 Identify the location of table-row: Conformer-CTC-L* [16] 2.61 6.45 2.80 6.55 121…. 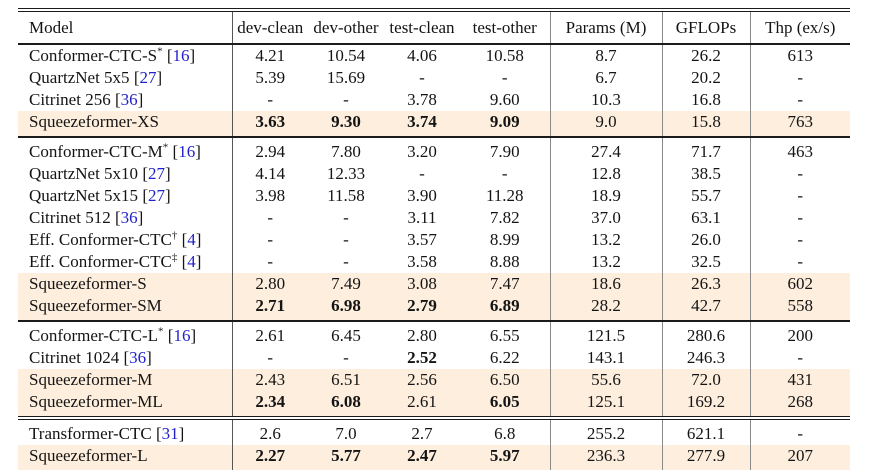
(434, 333).